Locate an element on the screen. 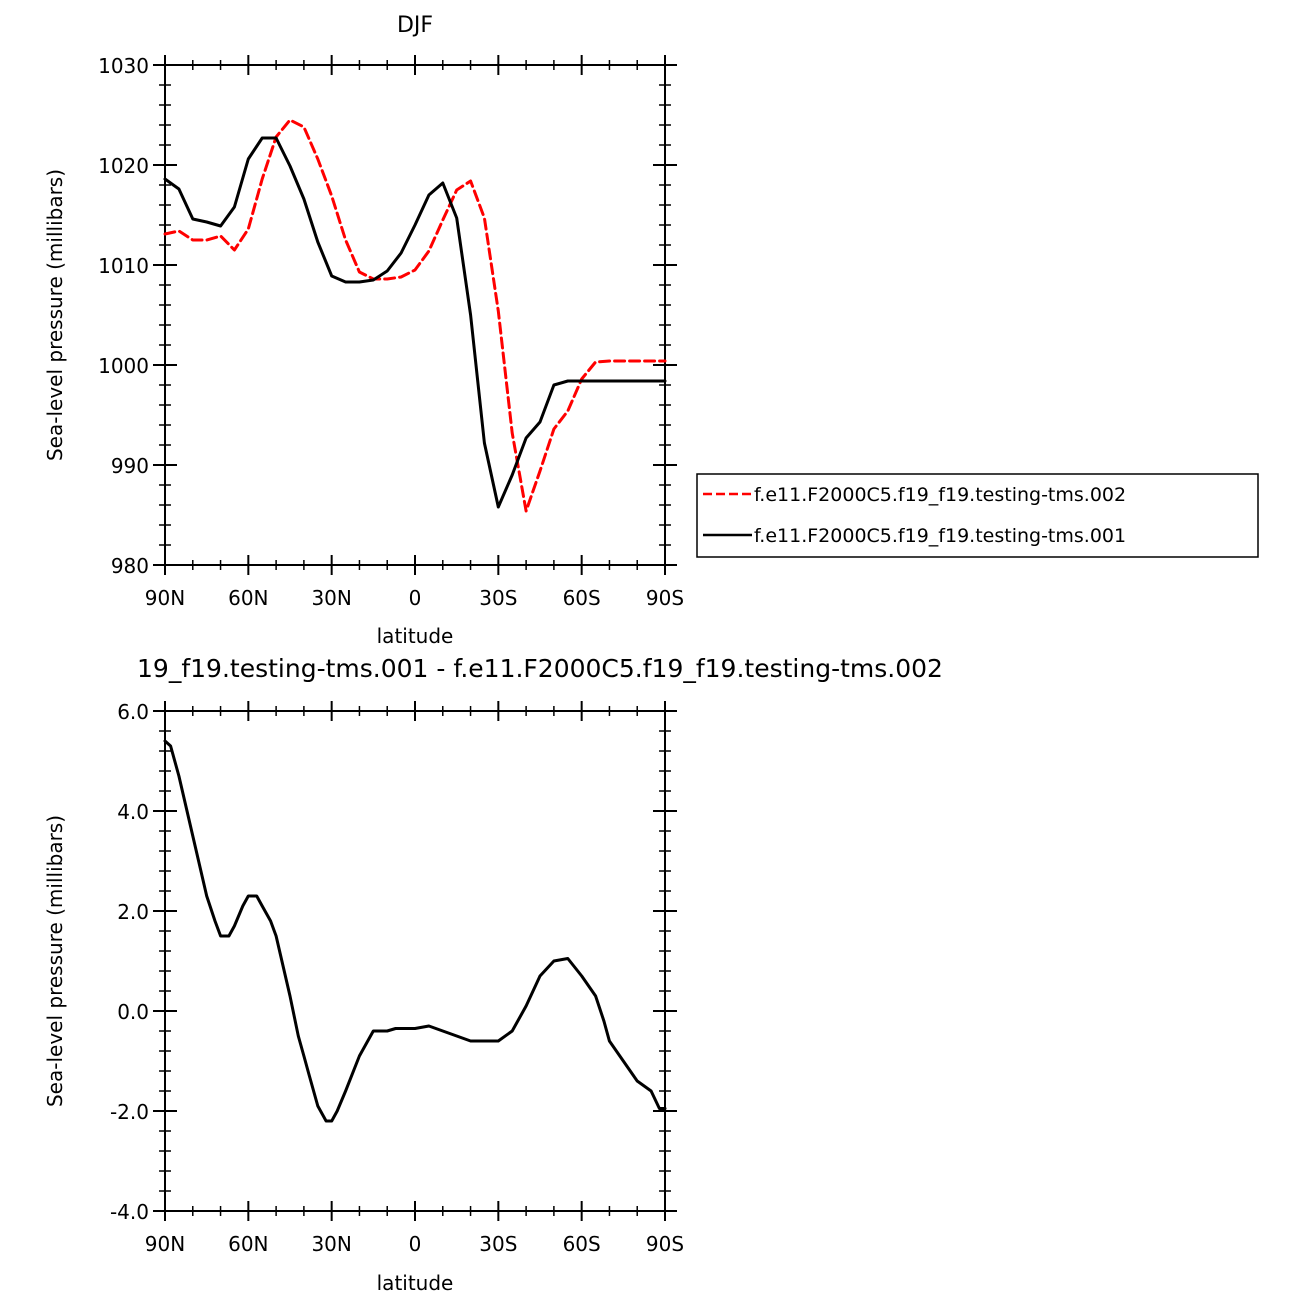 The width and height of the screenshot is (1303, 1303). y-tick-label: -4.0 is located at coordinates (129, 1212).